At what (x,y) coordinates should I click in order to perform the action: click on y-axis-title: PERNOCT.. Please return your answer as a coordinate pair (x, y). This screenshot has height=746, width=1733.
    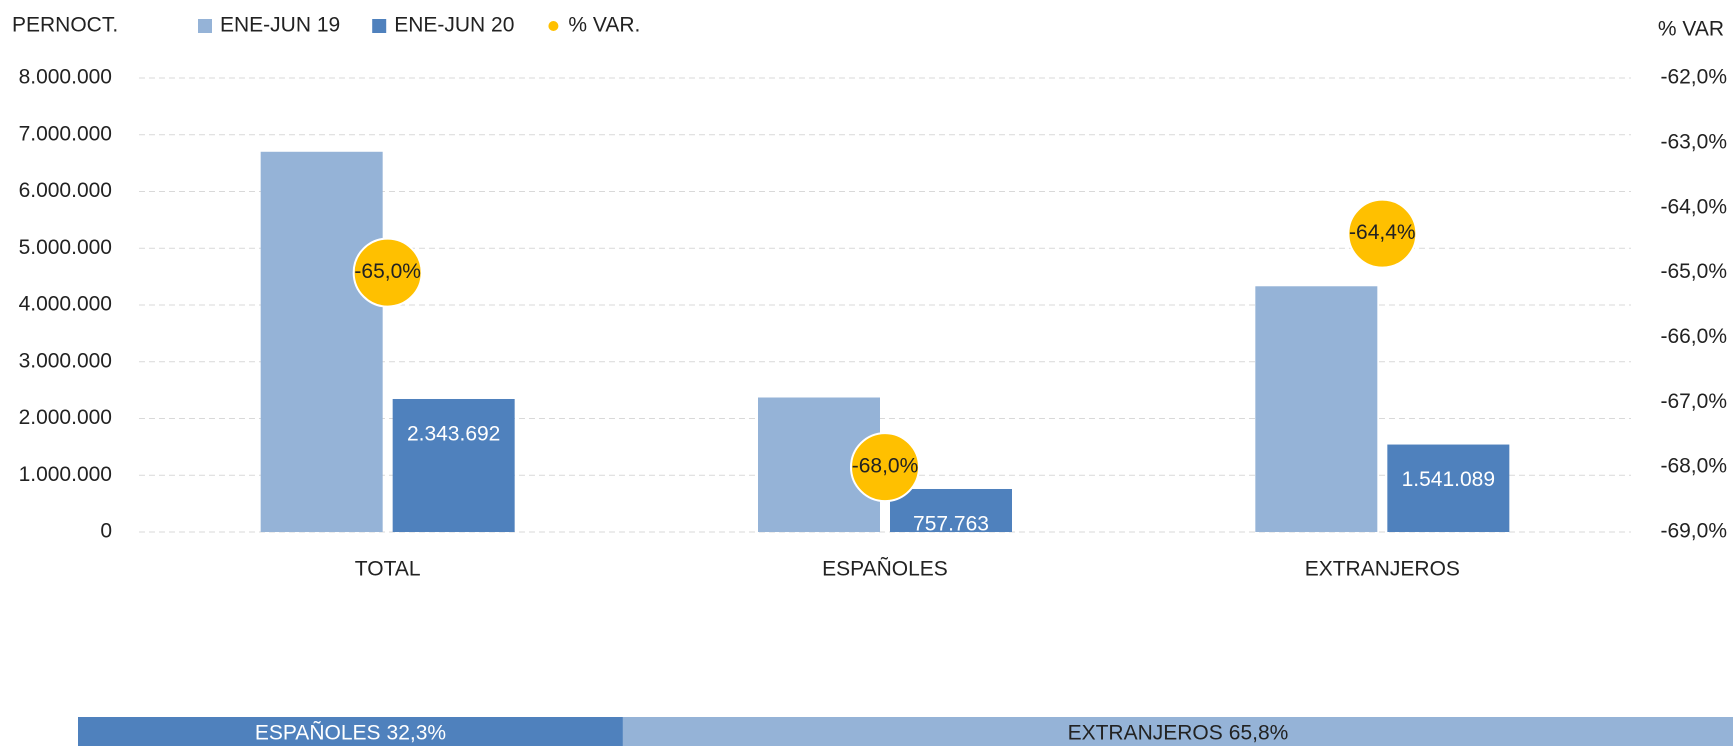
    Looking at the image, I should click on (65, 25).